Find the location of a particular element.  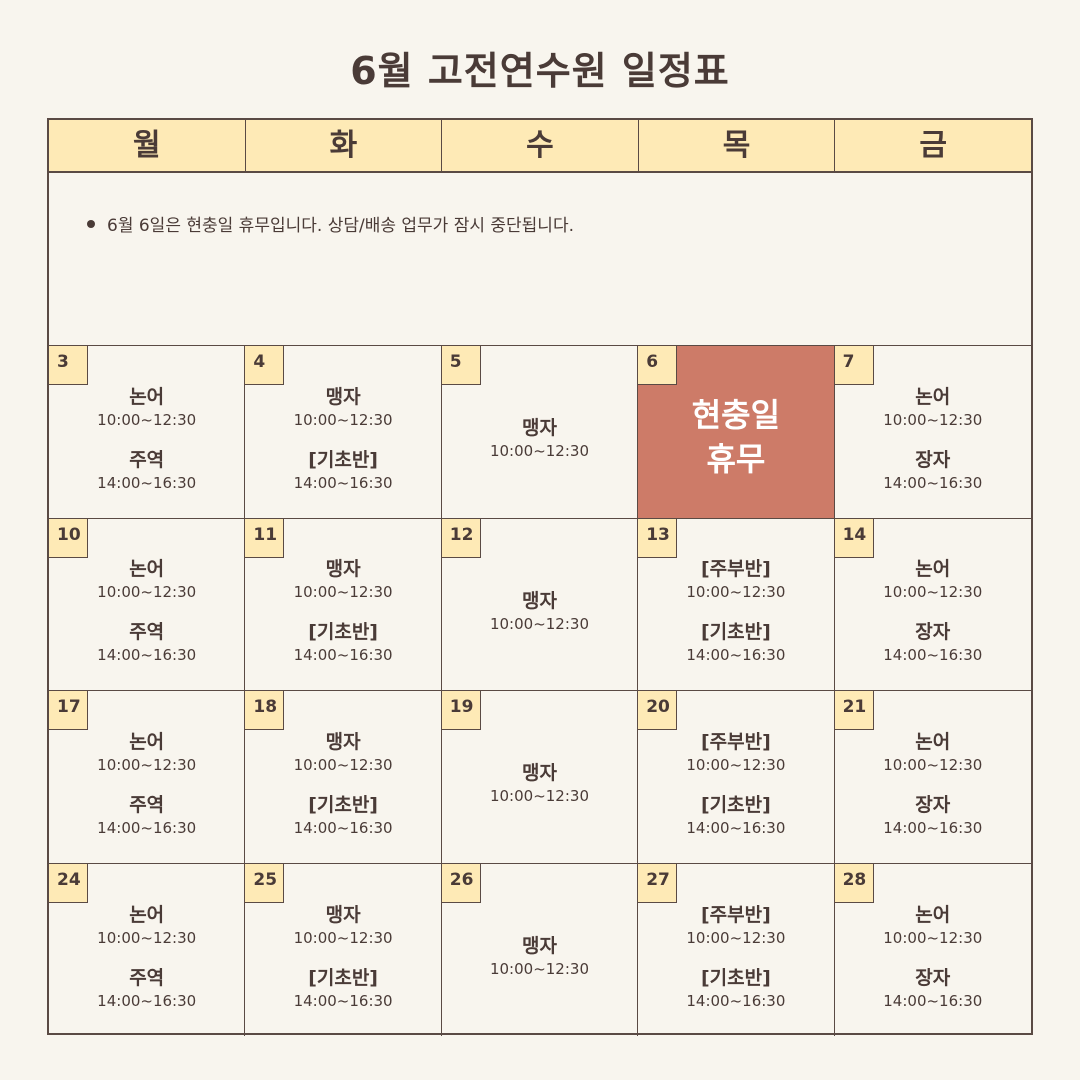

notice-text: 6월 6일은 현충일 휴무입니다. 상담/배송 업무가 잠시 중단됩니다. is located at coordinates (340, 226).